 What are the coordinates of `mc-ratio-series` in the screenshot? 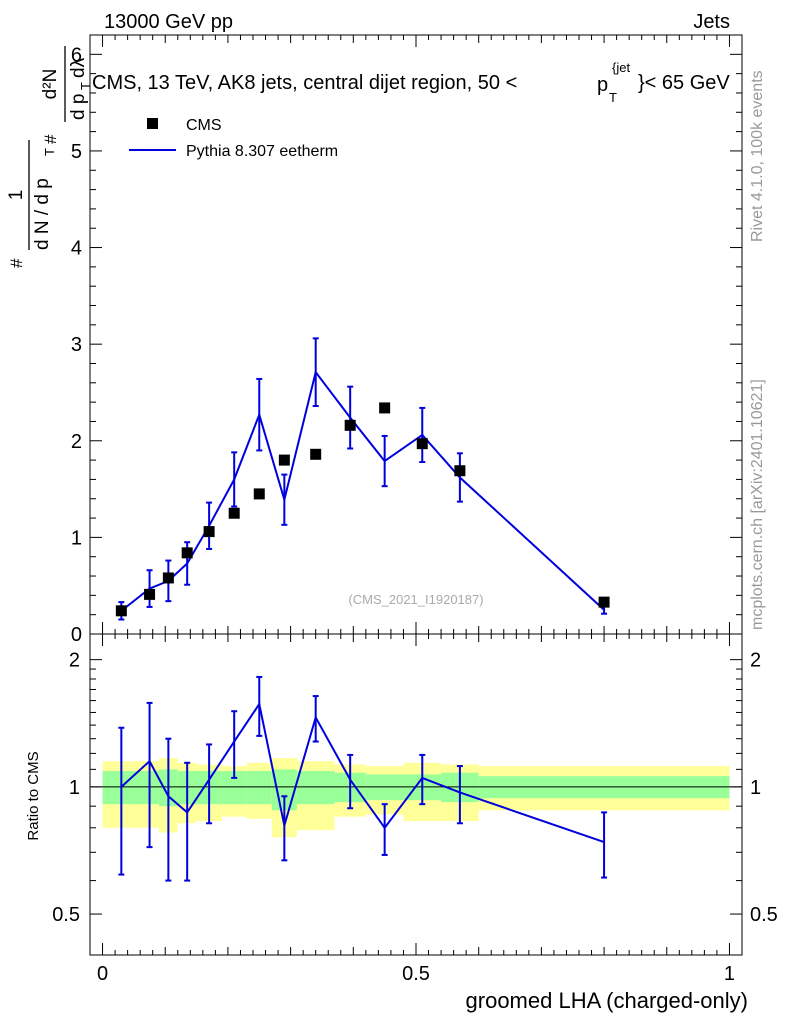 It's located at (363, 778).